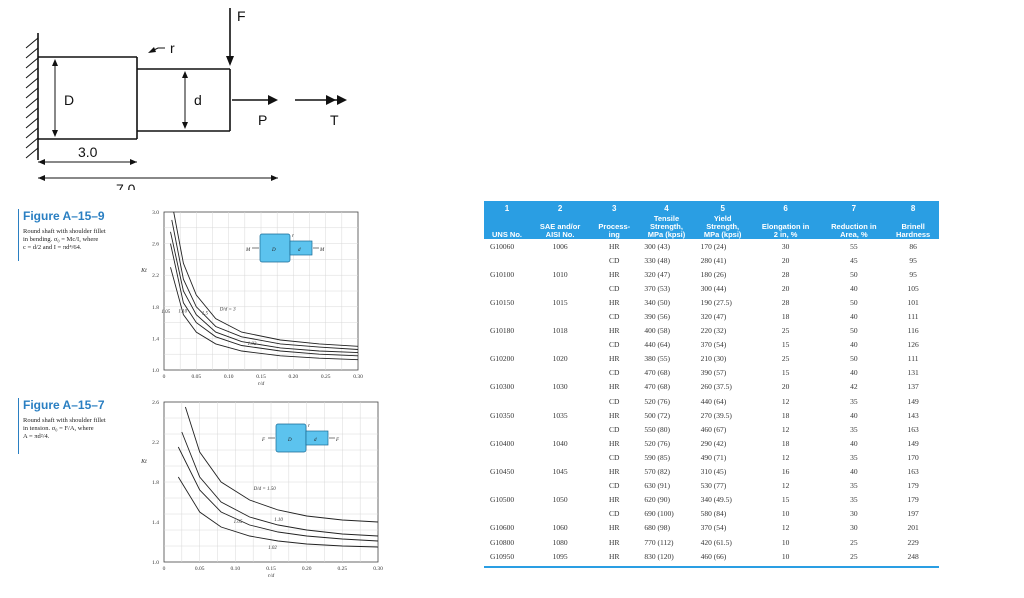 This screenshot has width=1024, height=598. I want to click on table-cell: G10100, so click(502, 274).